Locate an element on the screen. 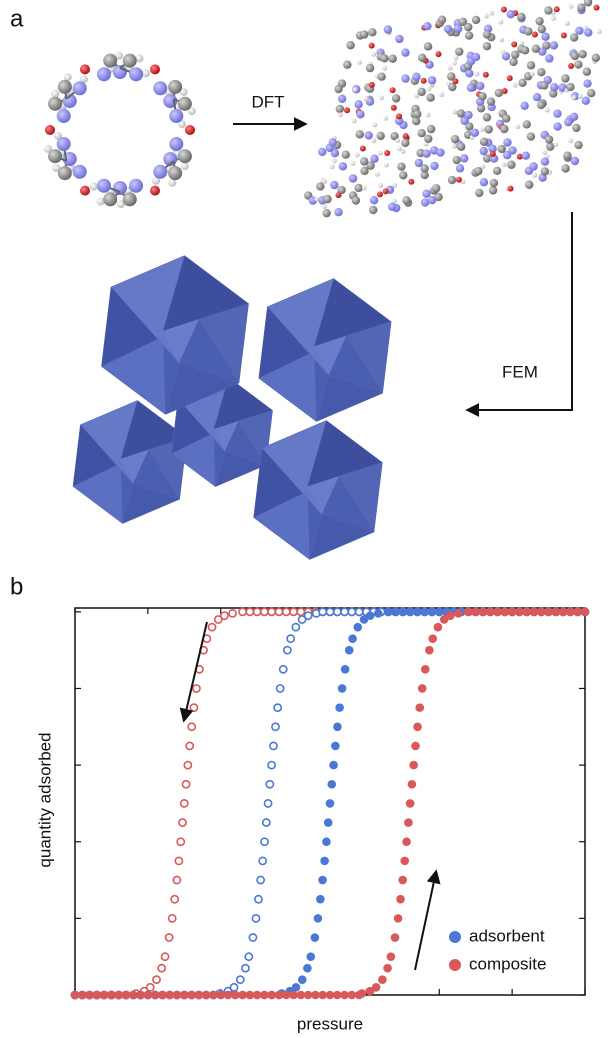 The image size is (608, 1038). legend-marker is located at coordinates (455, 965).